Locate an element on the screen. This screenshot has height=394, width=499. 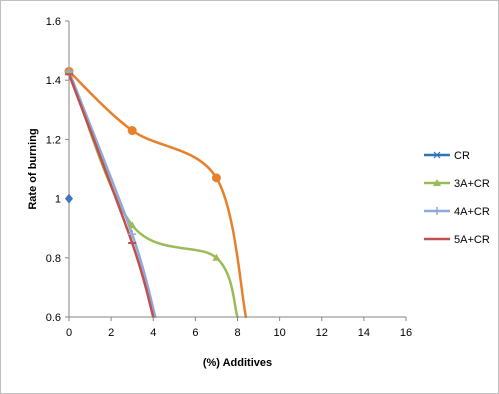
y-axis-title: Rate of burning is located at coordinates (33, 168).